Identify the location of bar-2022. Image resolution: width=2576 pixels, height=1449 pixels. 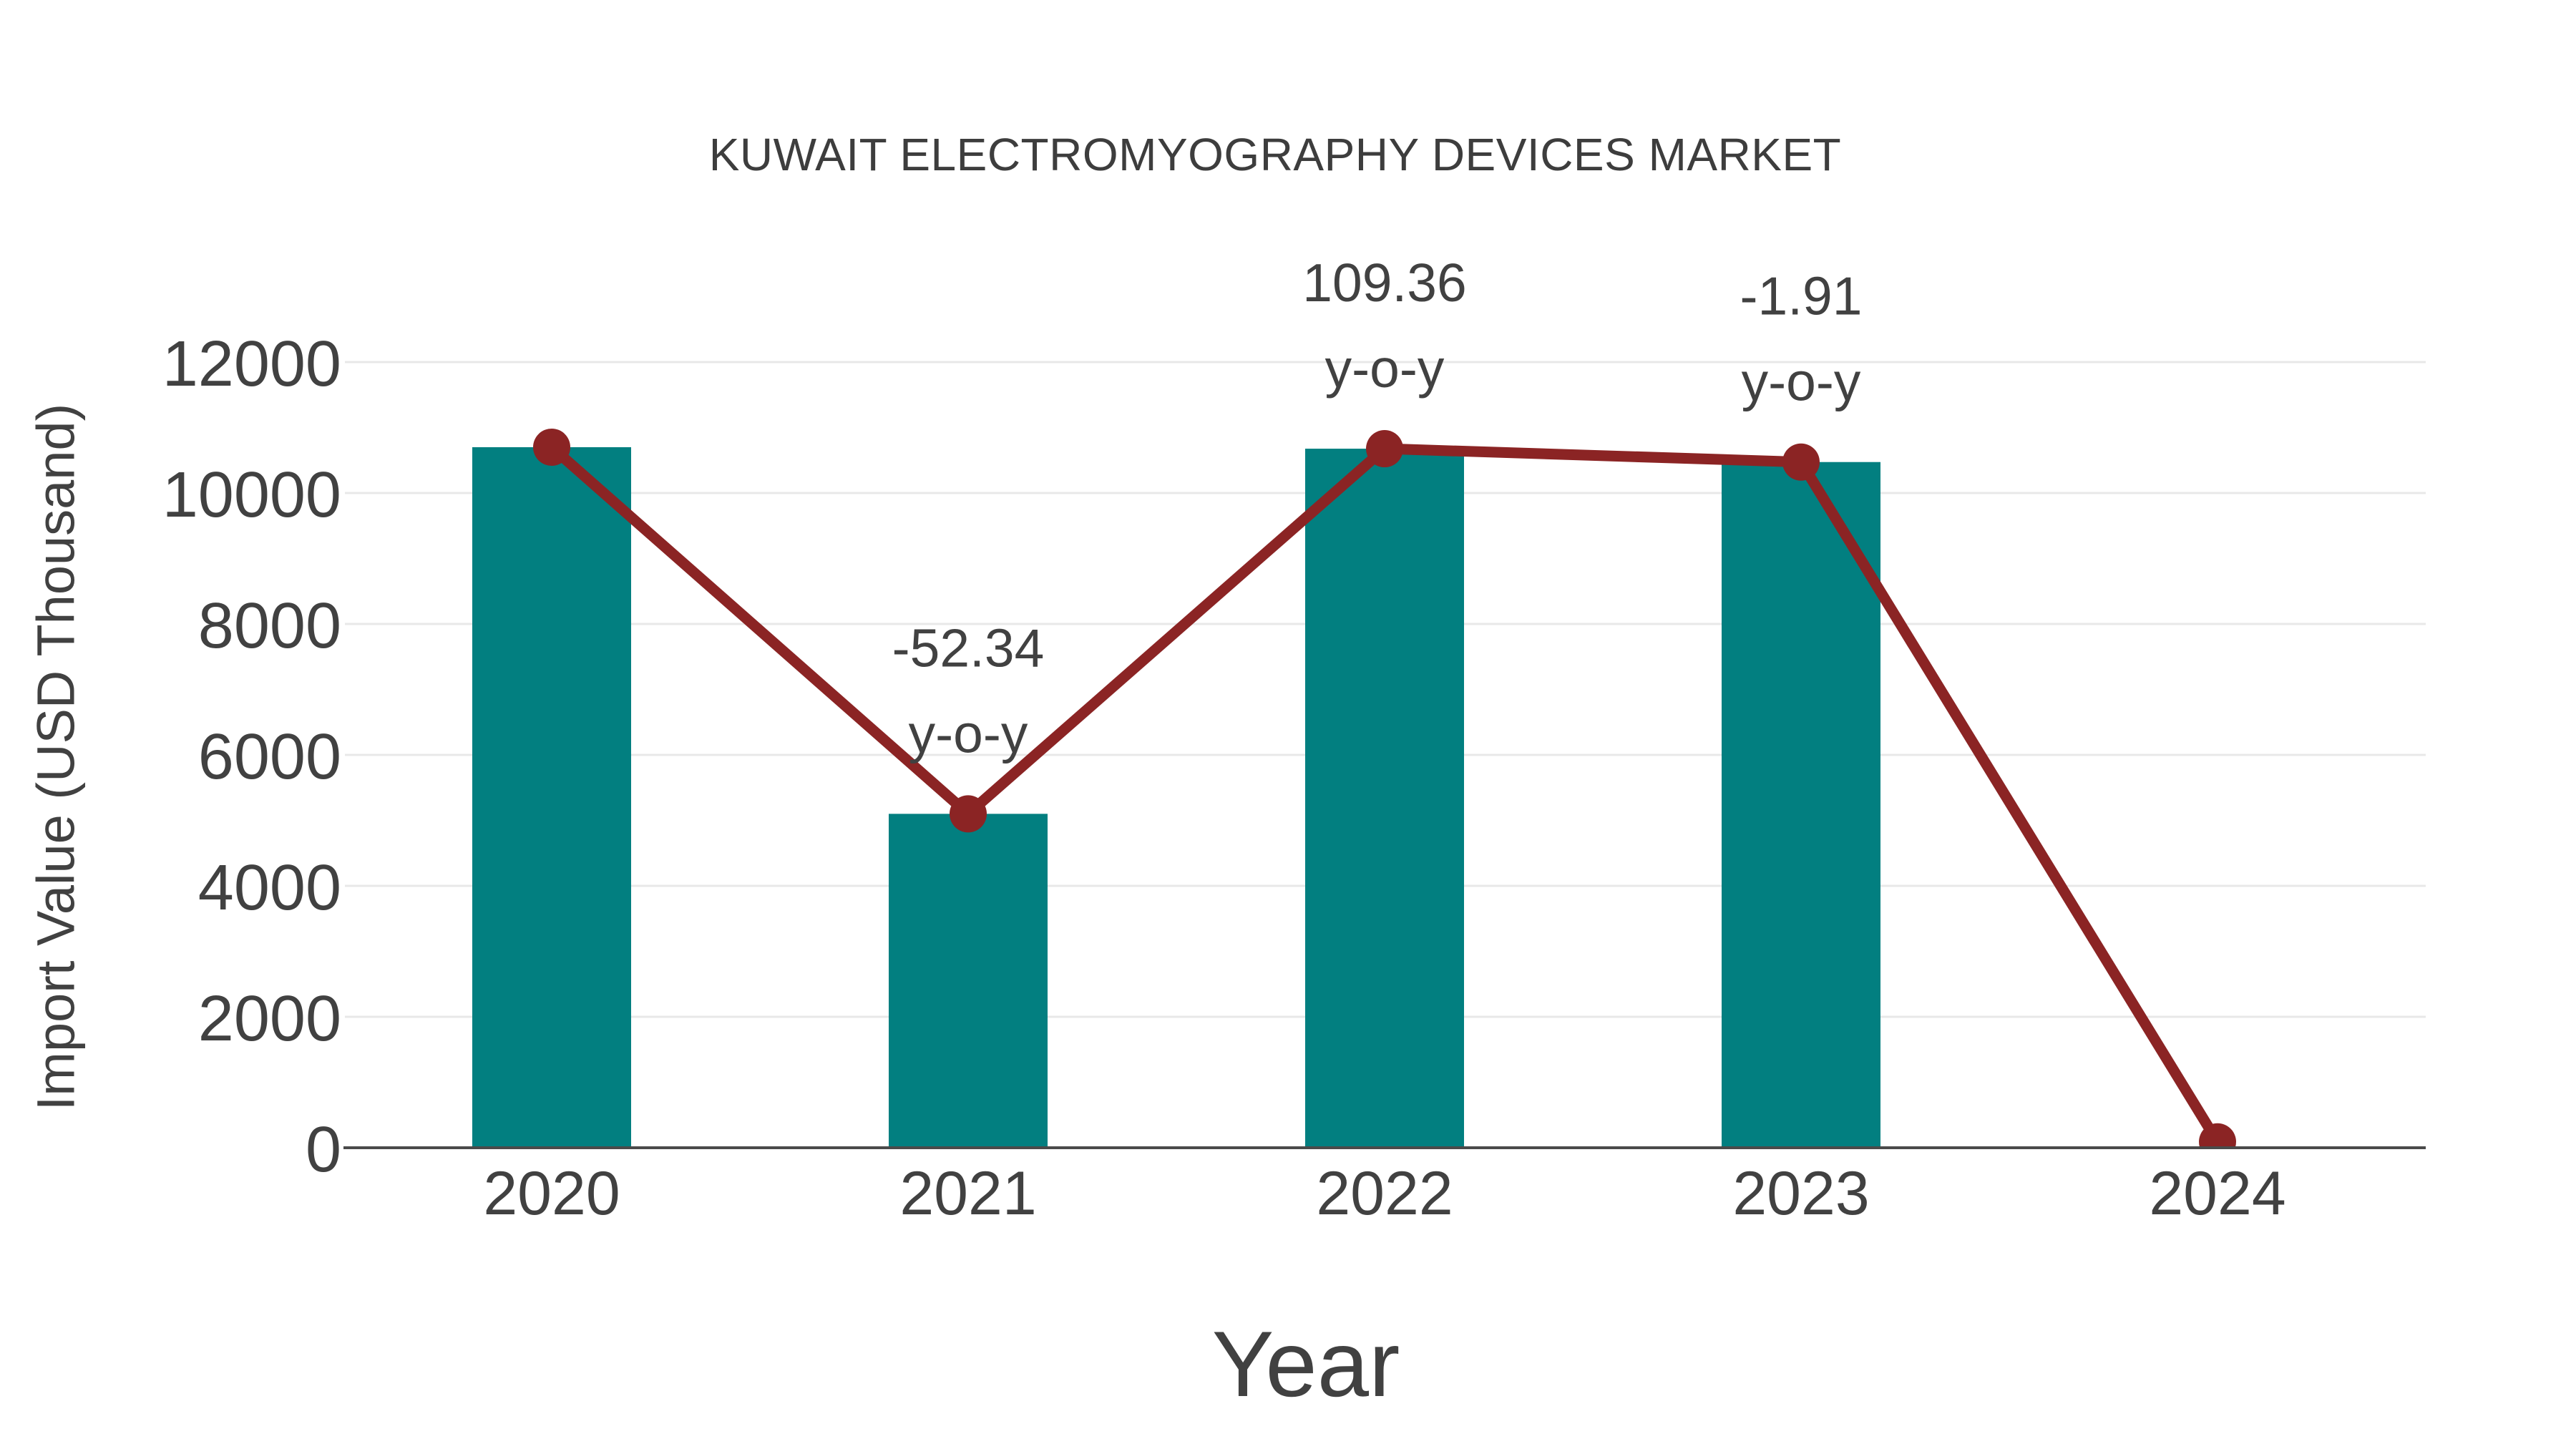
(1384, 798).